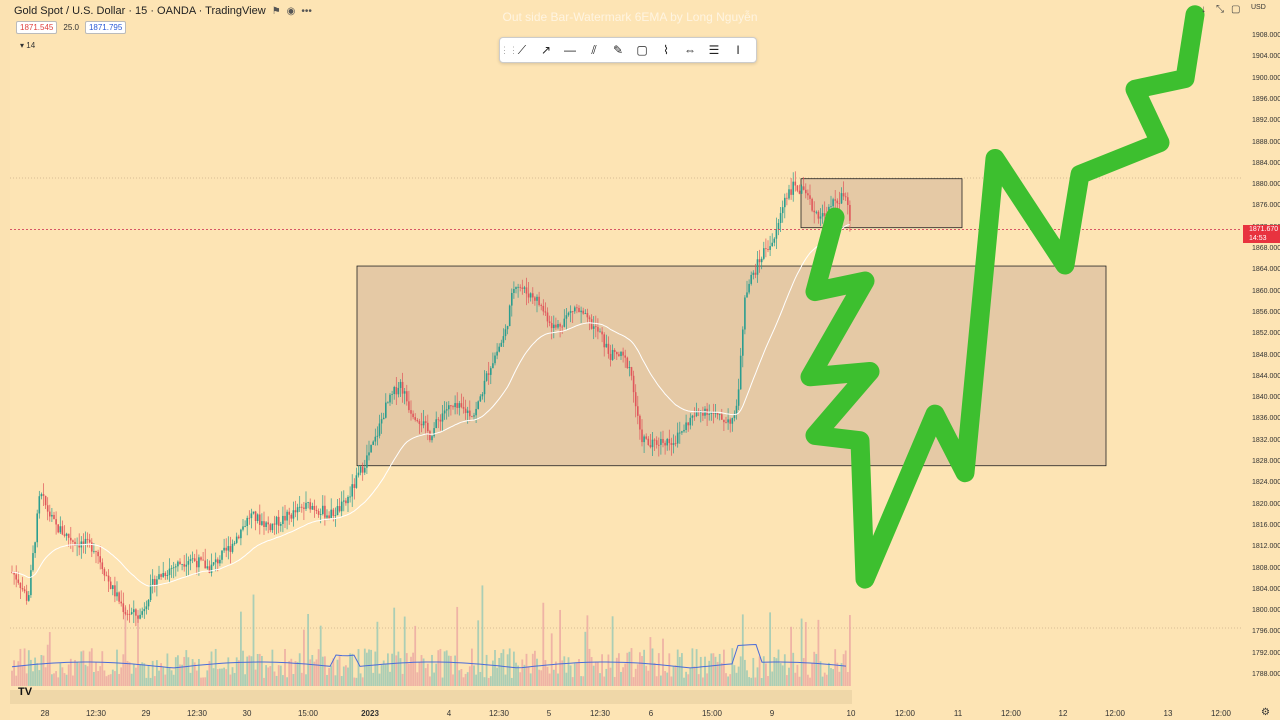 The width and height of the screenshot is (1280, 720). I want to click on eye-icon: ◉, so click(291, 11).